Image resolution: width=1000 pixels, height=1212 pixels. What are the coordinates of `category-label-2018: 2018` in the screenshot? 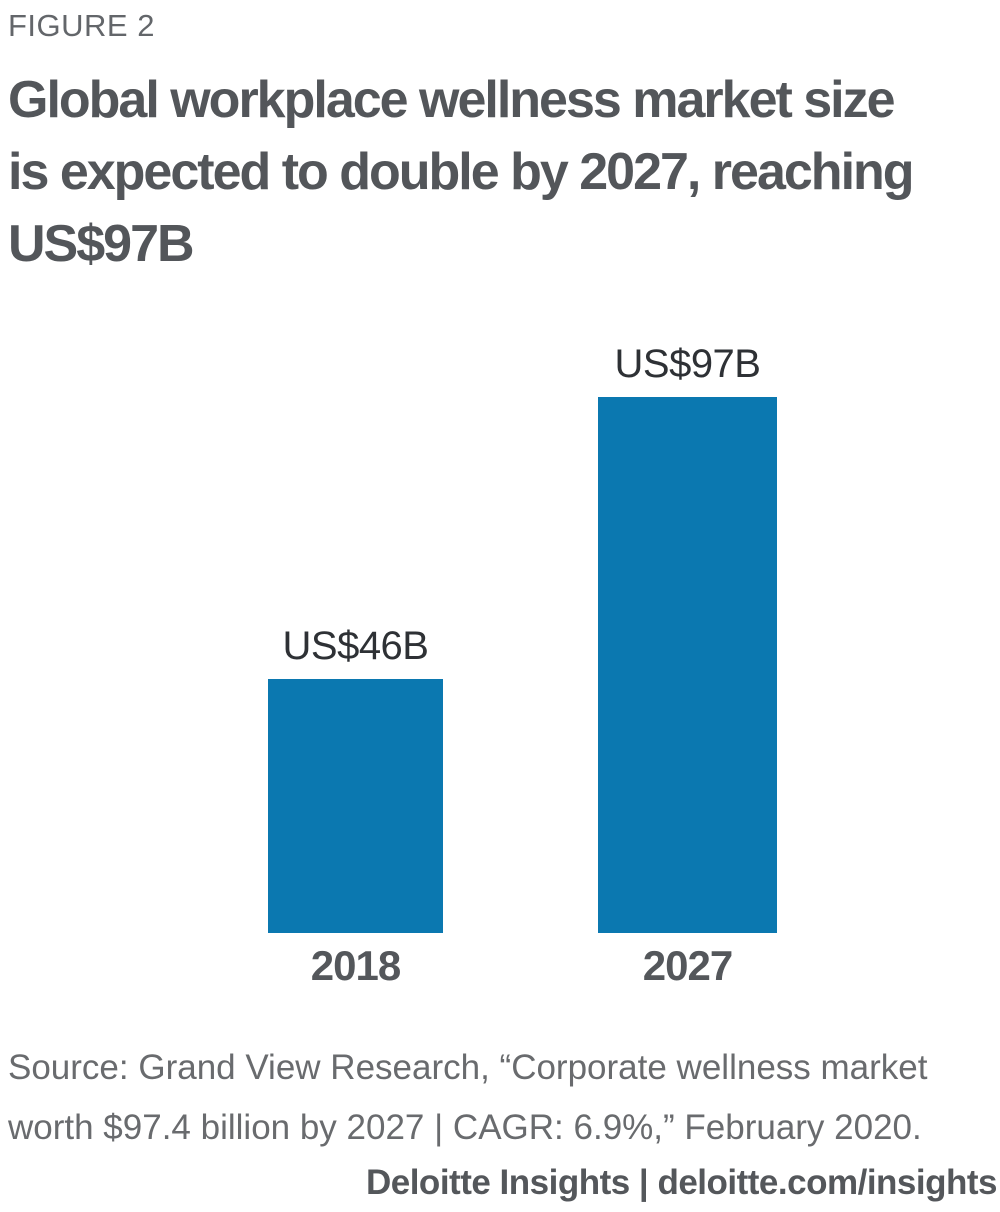 It's located at (355, 965).